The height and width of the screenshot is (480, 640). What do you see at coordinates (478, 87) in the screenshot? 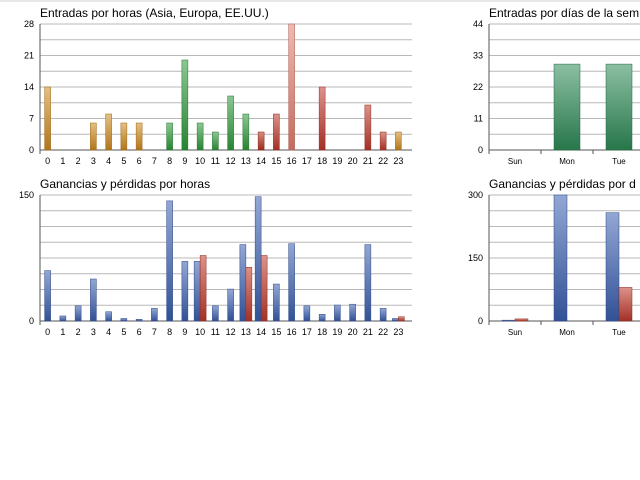
I see `y-tick-label: 22` at bounding box center [478, 87].